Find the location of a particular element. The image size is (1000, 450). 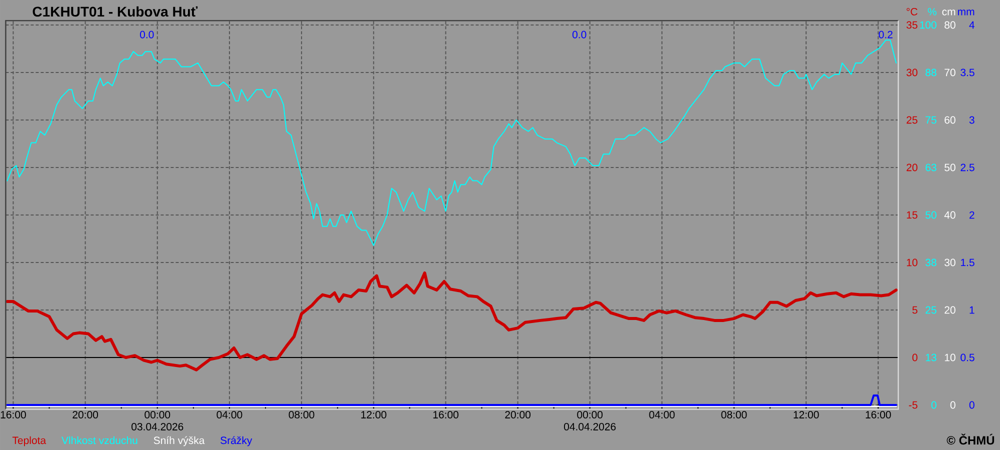

annotation: 0.2 is located at coordinates (885, 34).